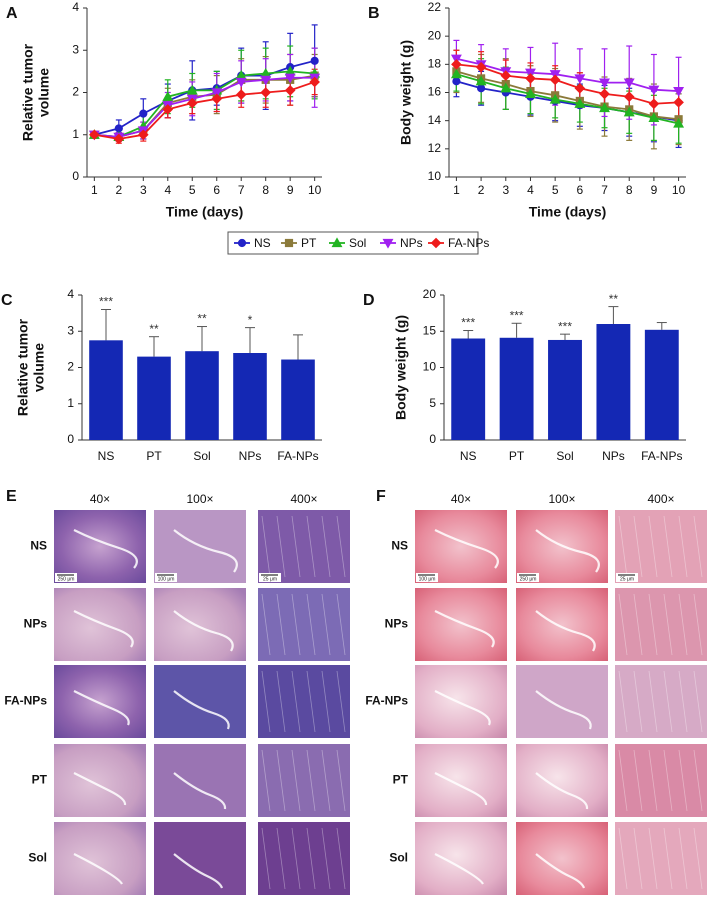 This screenshot has height=904, width=708. What do you see at coordinates (530, 190) in the screenshot?
I see `x-tick-label: 4` at bounding box center [530, 190].